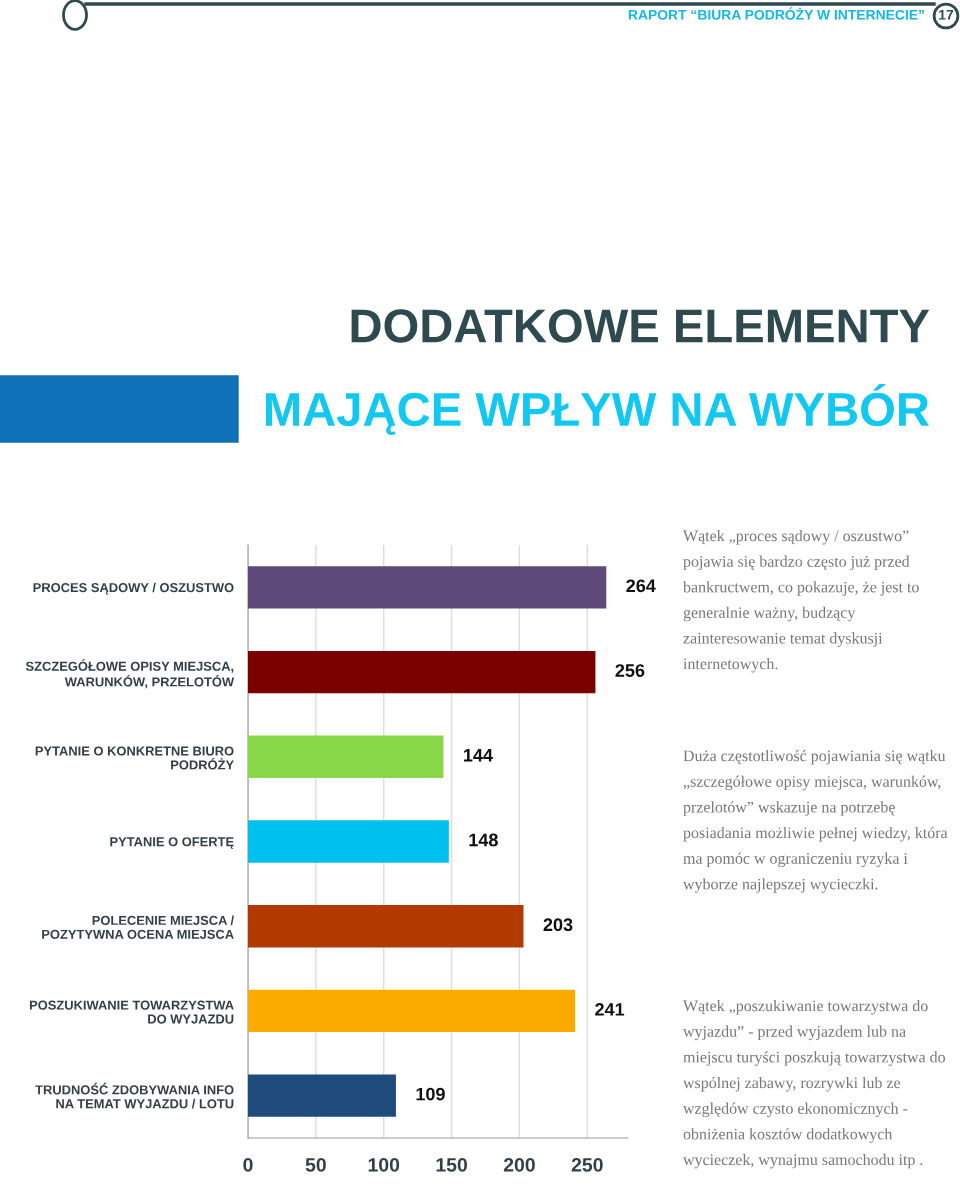  Describe the element at coordinates (558, 925) in the screenshot. I see `data-label: 203` at that location.